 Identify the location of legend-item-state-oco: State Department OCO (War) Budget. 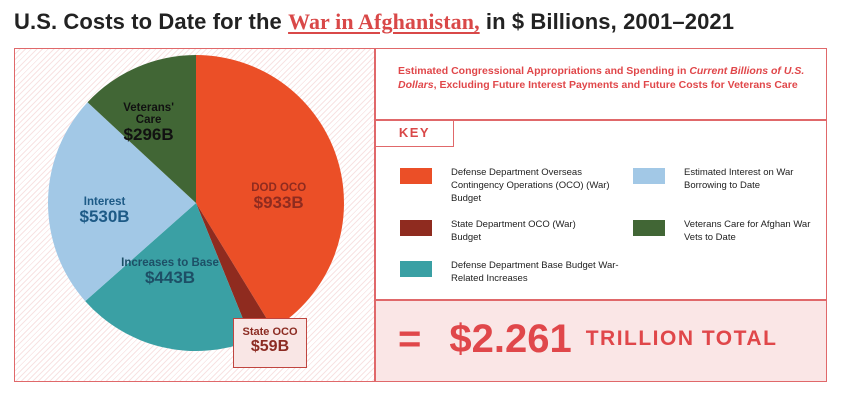
(510, 232).